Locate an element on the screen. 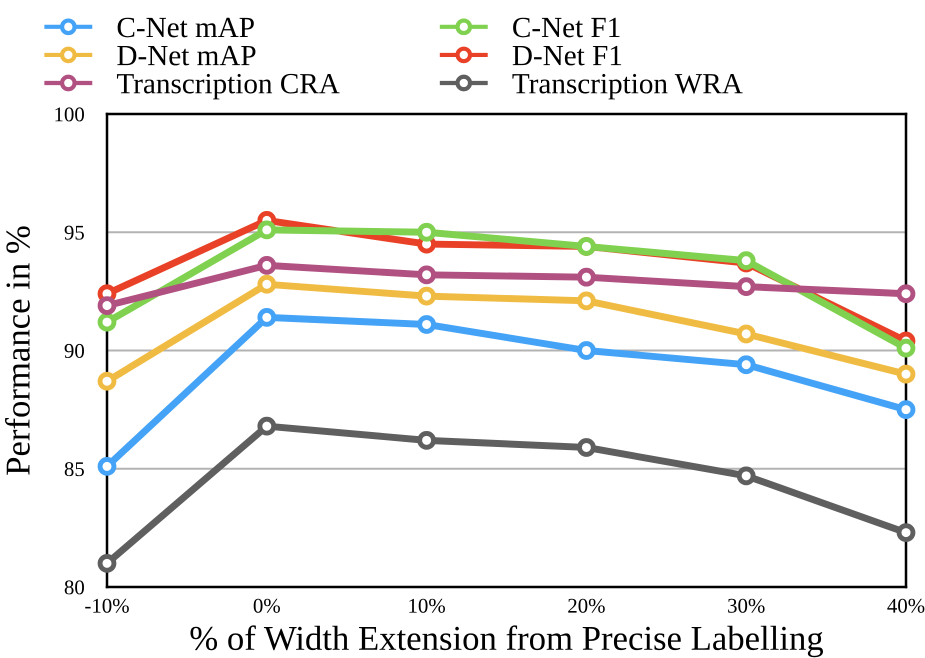 This screenshot has height=658, width=925. y-tick-label: 95 is located at coordinates (74, 233).